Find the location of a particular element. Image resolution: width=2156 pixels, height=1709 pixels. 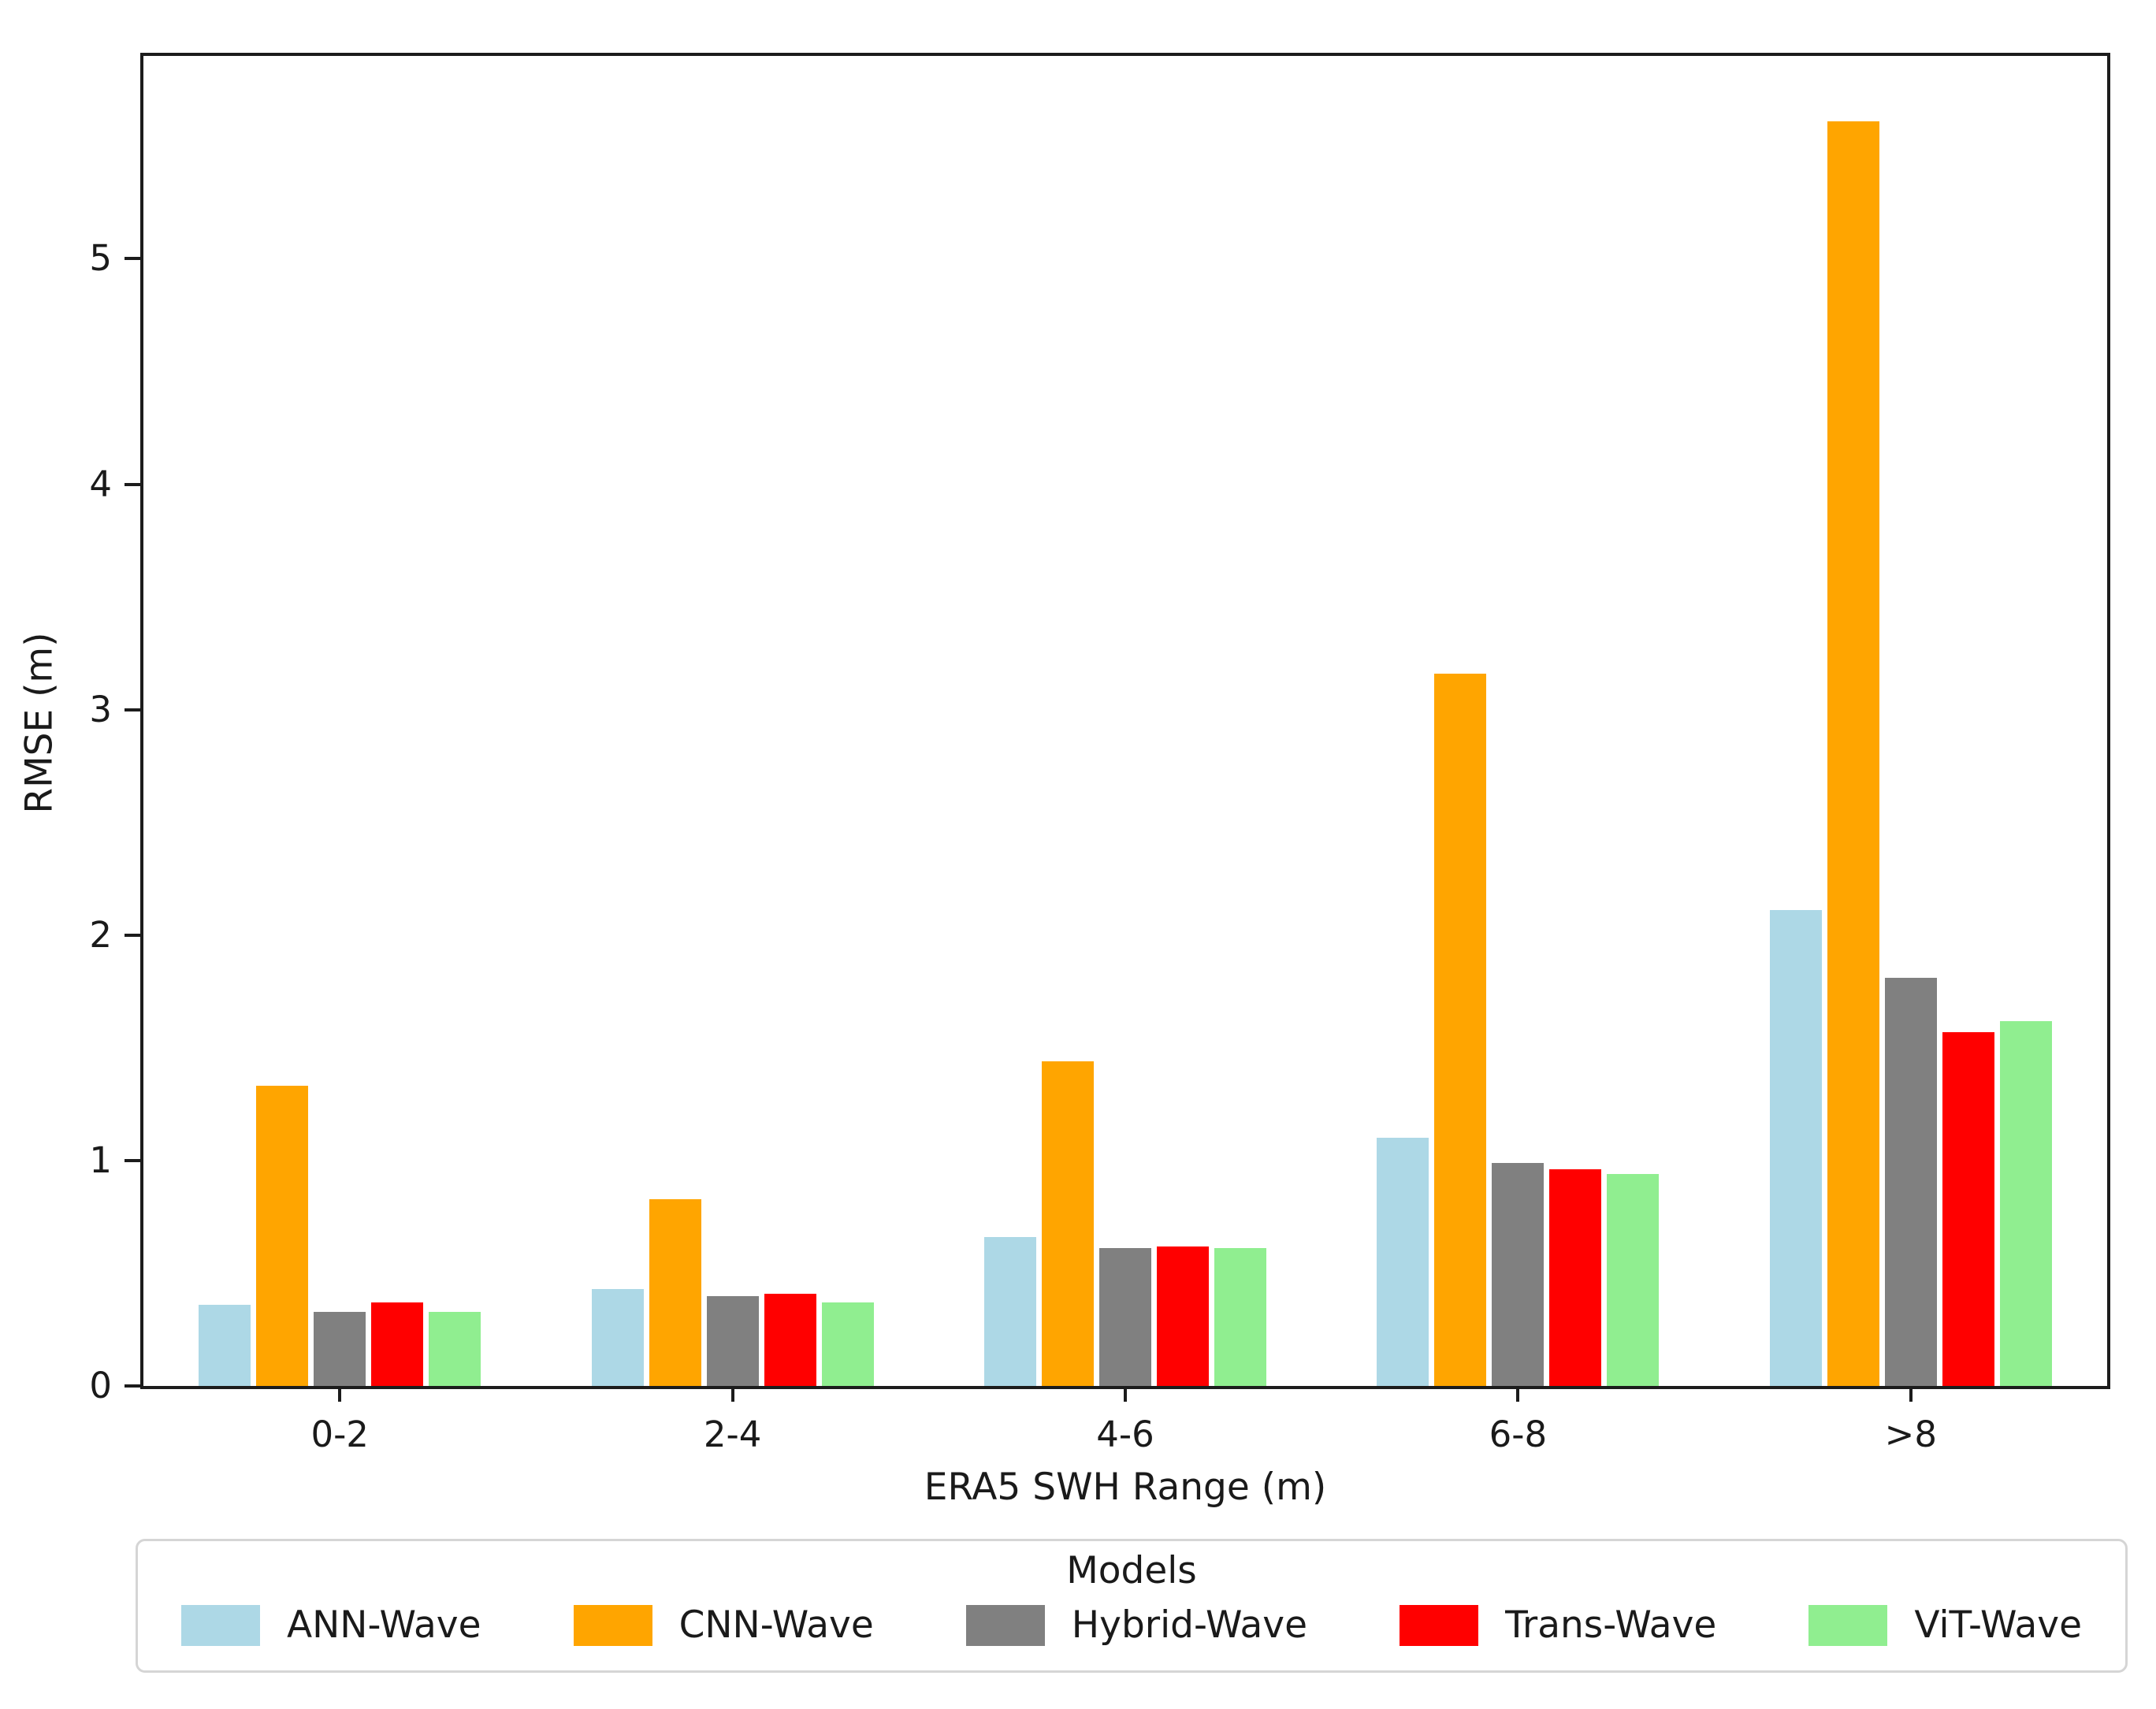

y-axis-title: RMSE (m) is located at coordinates (39, 723).